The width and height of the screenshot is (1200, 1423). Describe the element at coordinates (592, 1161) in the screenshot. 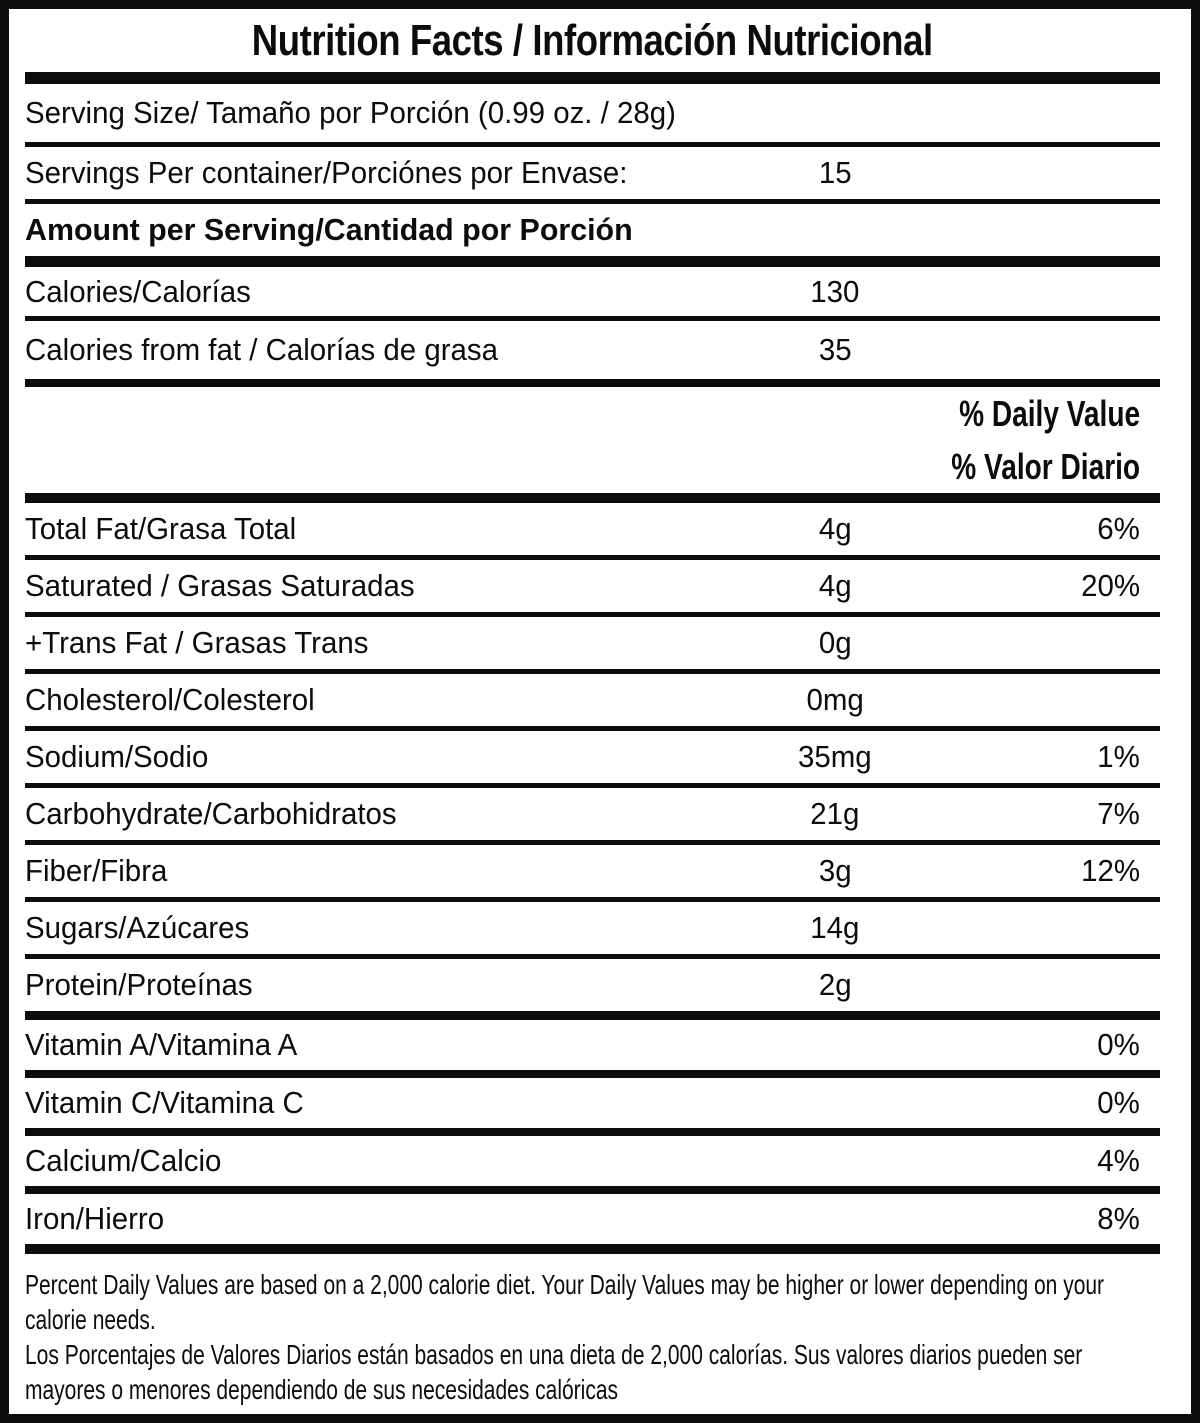

I see `vitamin-row-calcium: Calcium/Calcio 4%` at that location.